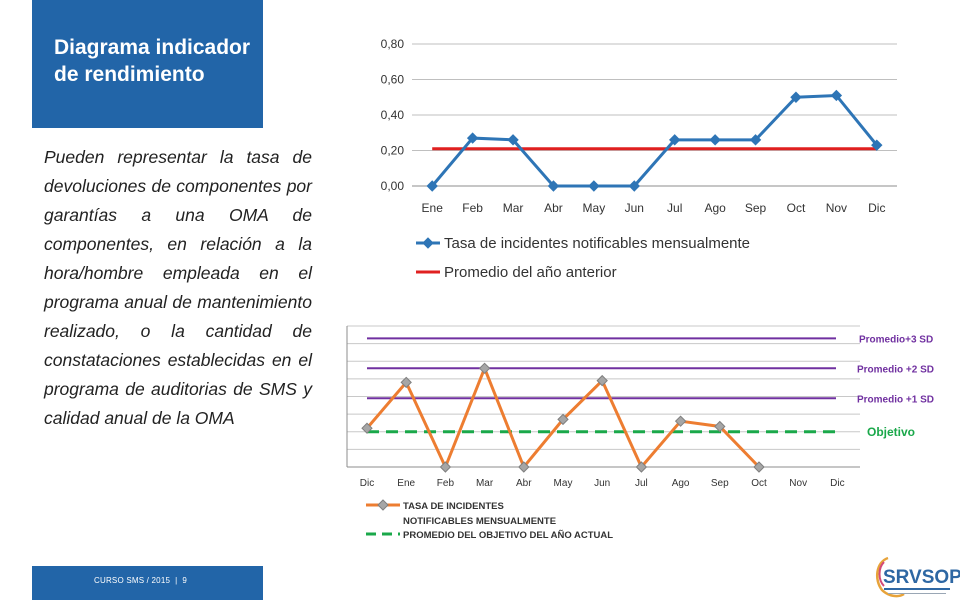 This screenshot has height=600, width=960. I want to click on y-tick-label: 0,60, so click(393, 80).